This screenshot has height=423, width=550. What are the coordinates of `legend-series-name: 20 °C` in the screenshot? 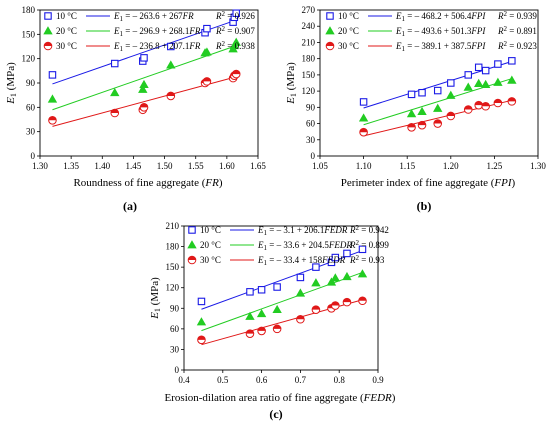 It's located at (66, 31).